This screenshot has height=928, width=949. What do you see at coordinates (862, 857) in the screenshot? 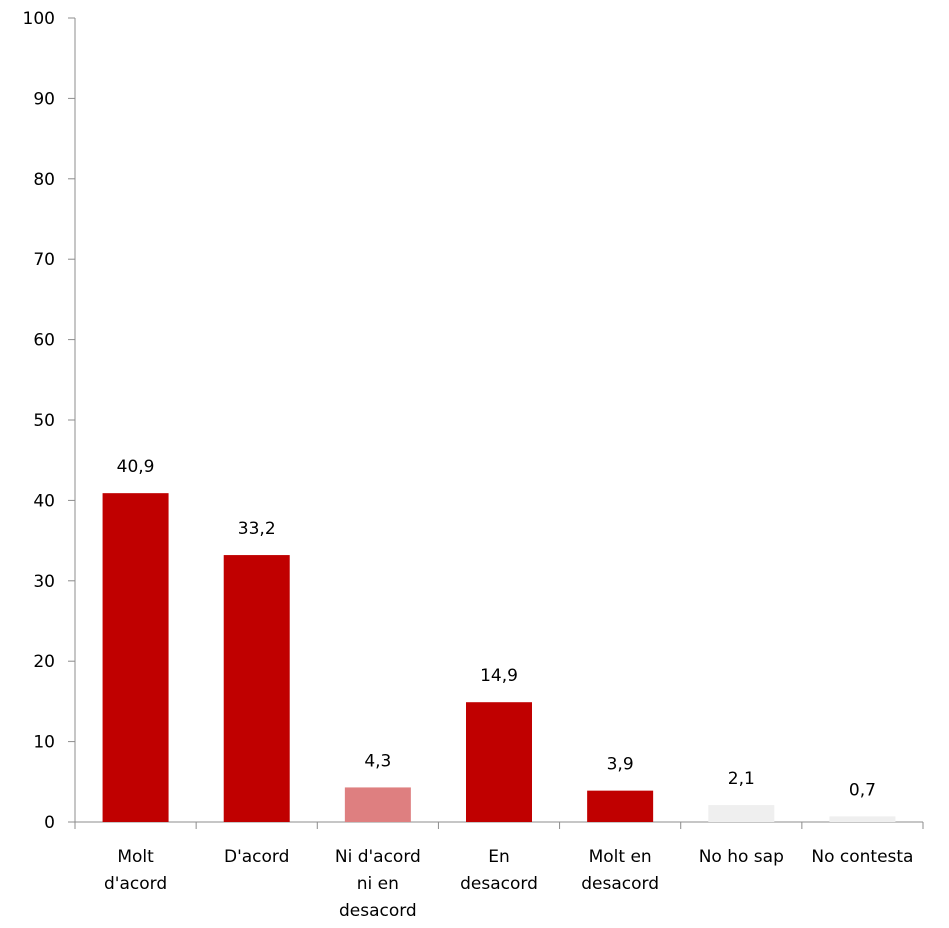
I see `category-label: No contesta` at bounding box center [862, 857].